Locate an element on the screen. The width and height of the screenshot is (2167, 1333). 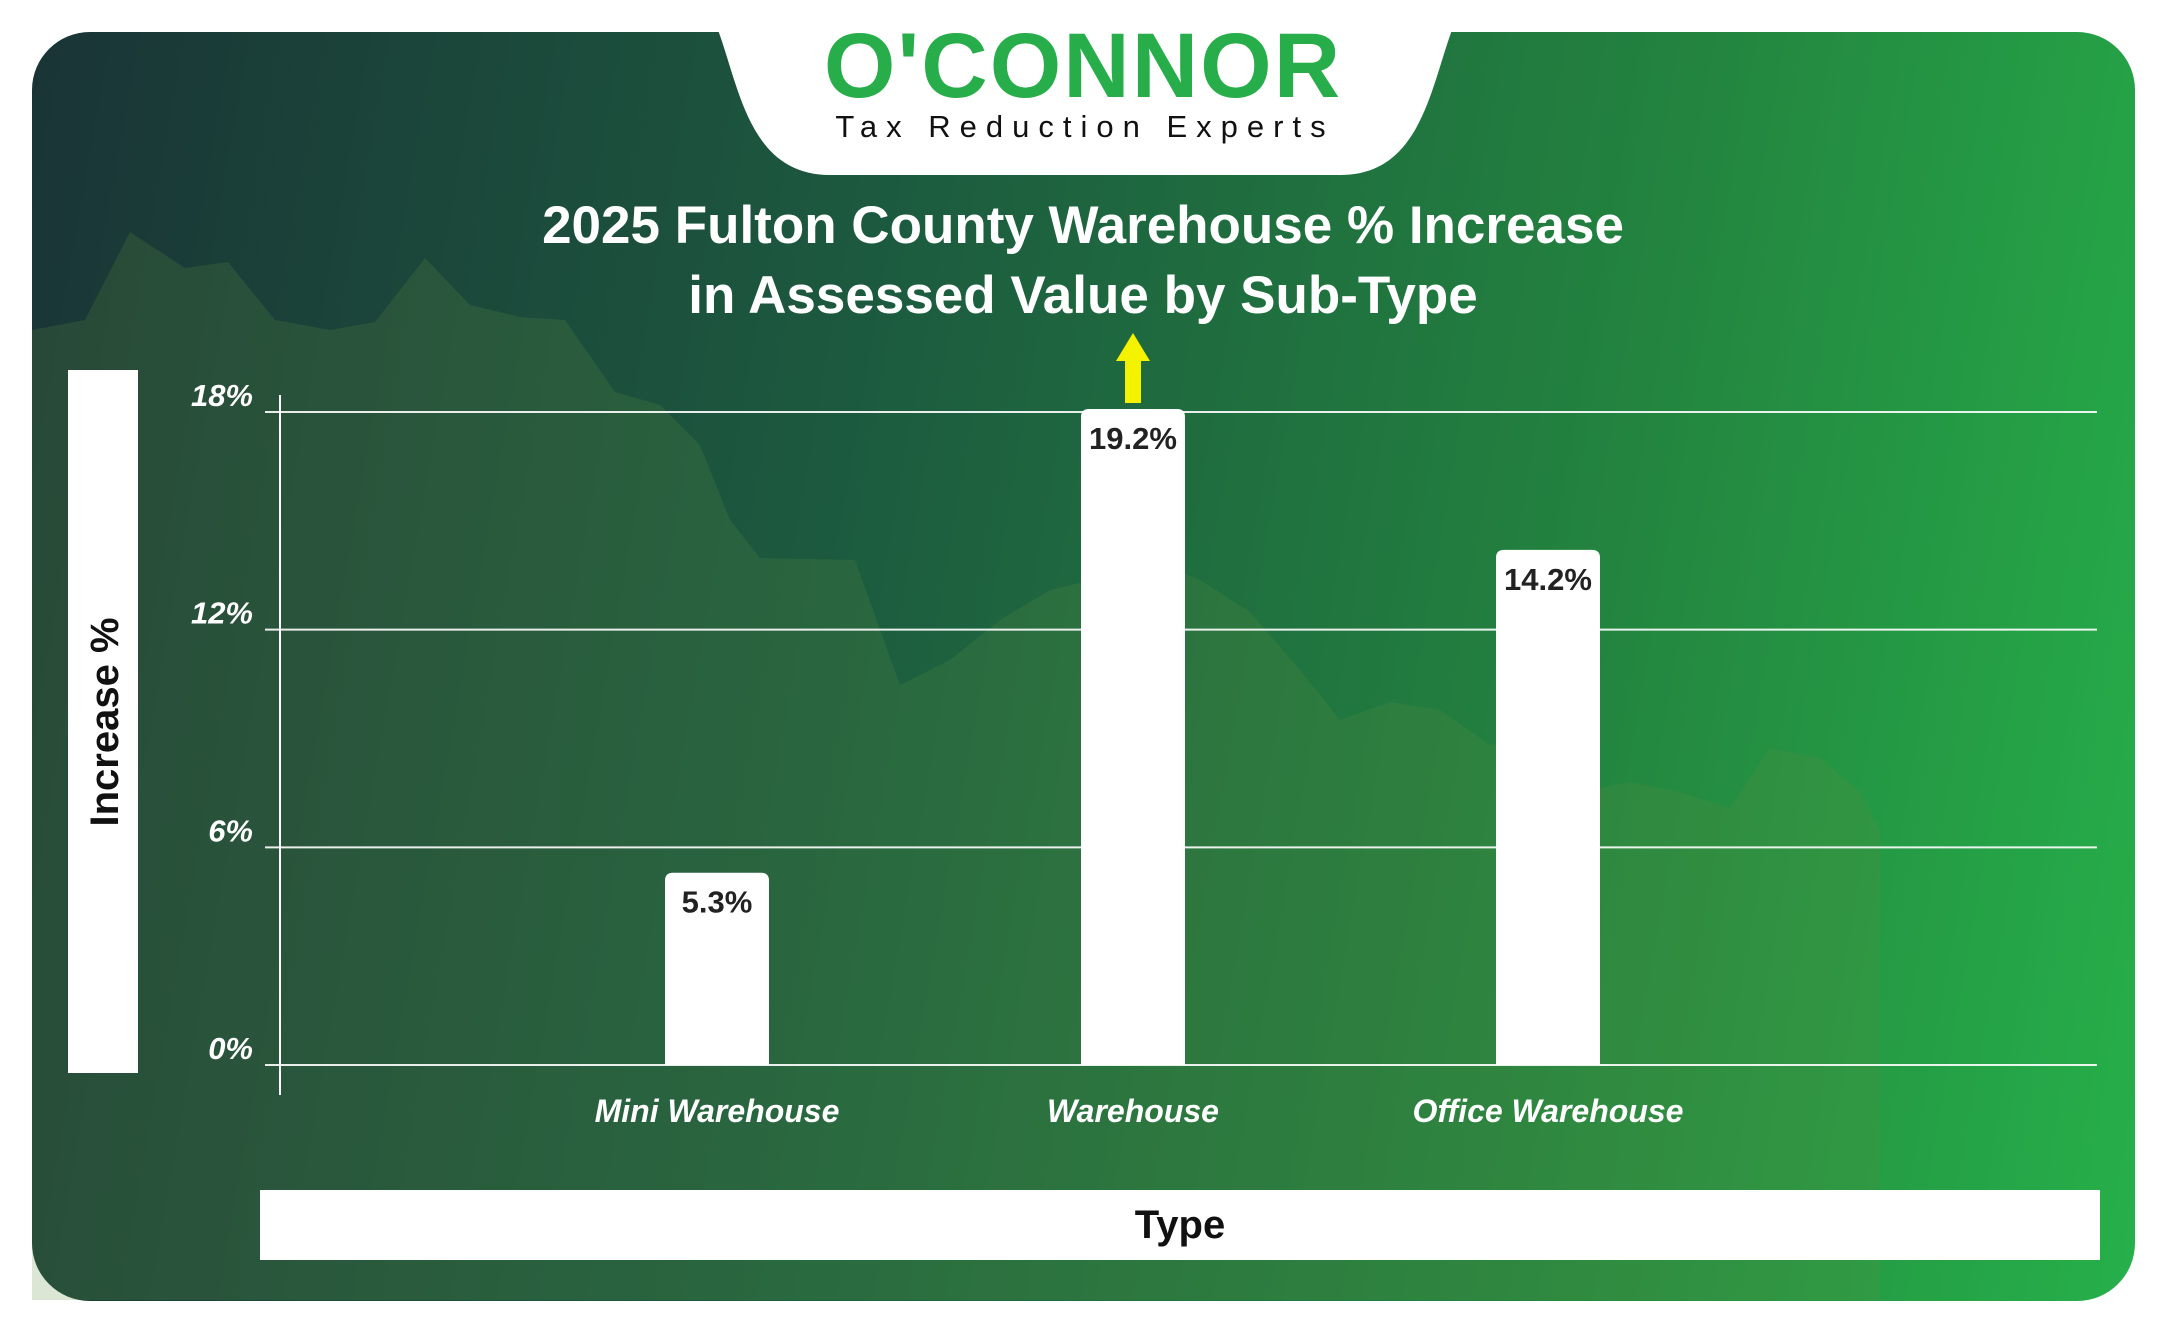
y-axis-title-panel is located at coordinates (103, 721).